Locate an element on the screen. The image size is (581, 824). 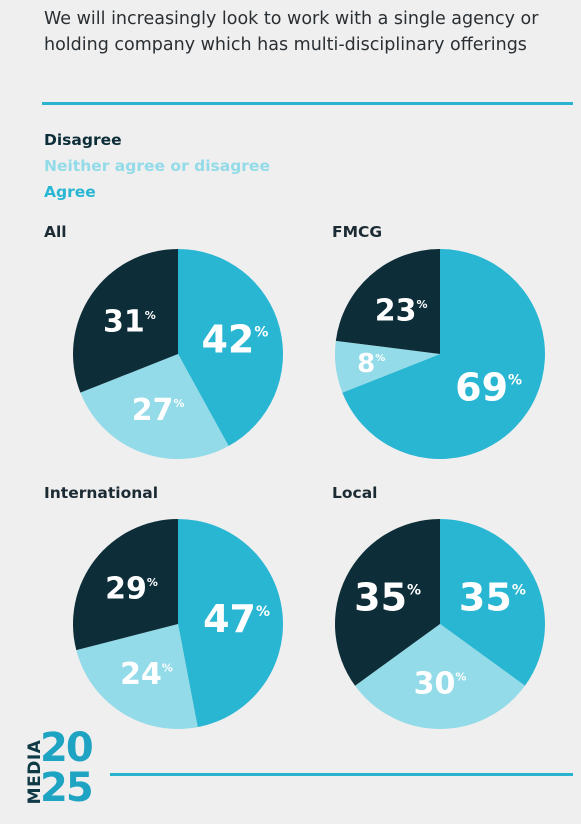
legend: Disagree Neither agree or disagree Agree is located at coordinates (157, 166).